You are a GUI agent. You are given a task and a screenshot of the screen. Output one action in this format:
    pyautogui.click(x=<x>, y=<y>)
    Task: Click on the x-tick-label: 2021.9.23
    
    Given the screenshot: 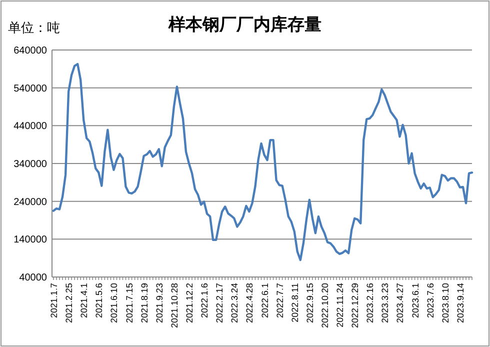 What is the action you would take?
    pyautogui.click(x=159, y=303)
    